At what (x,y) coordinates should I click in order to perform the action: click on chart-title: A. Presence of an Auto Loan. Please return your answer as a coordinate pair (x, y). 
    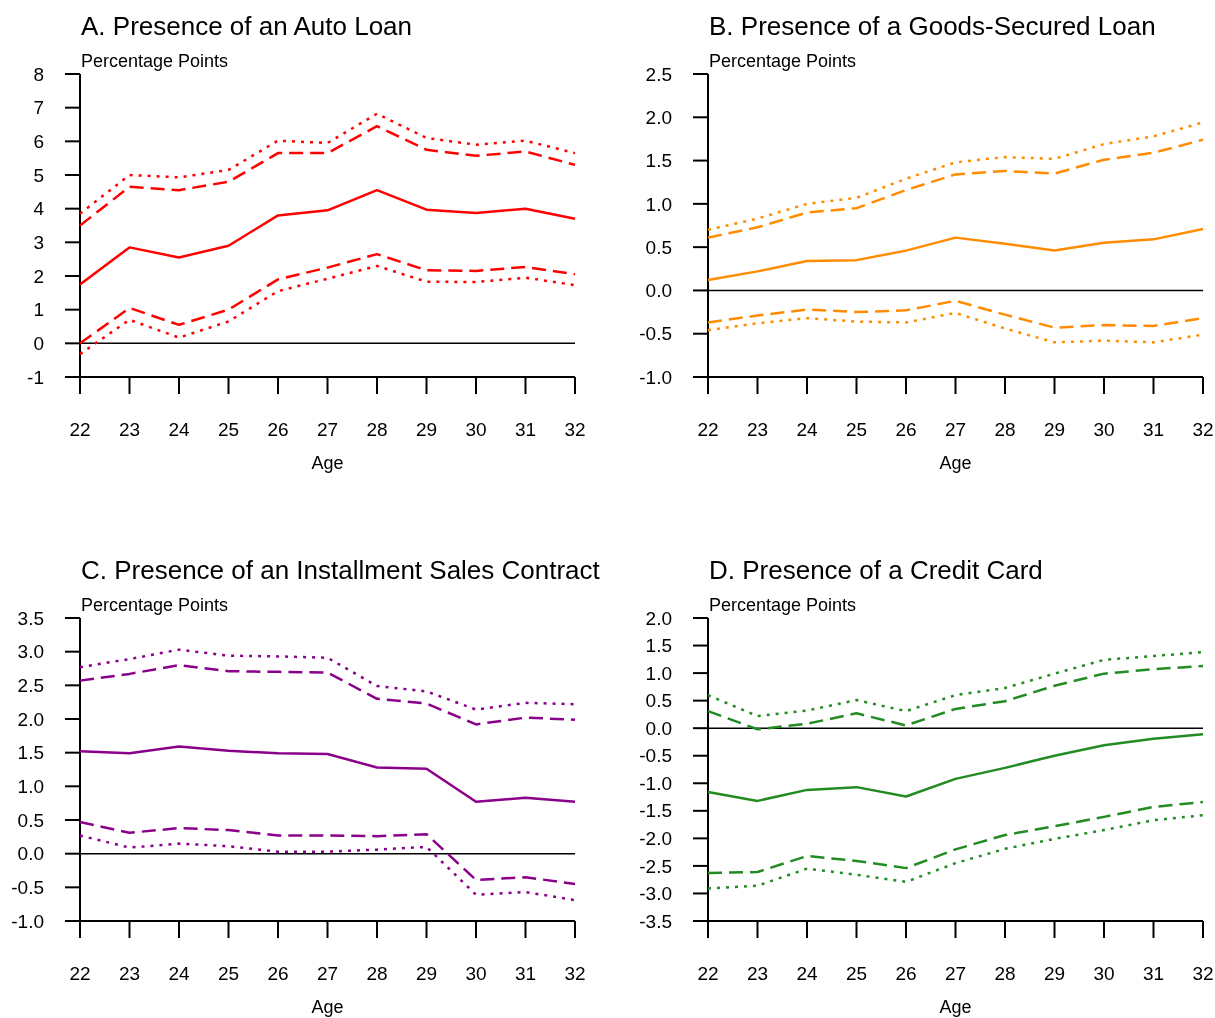
    Looking at the image, I should click on (247, 26).